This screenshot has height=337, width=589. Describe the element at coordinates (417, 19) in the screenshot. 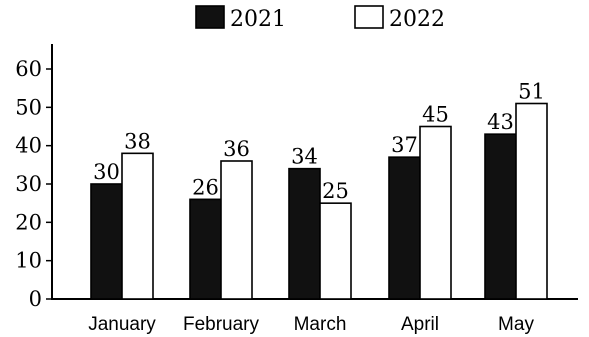

I see `legend-label-2022: 2022` at that location.